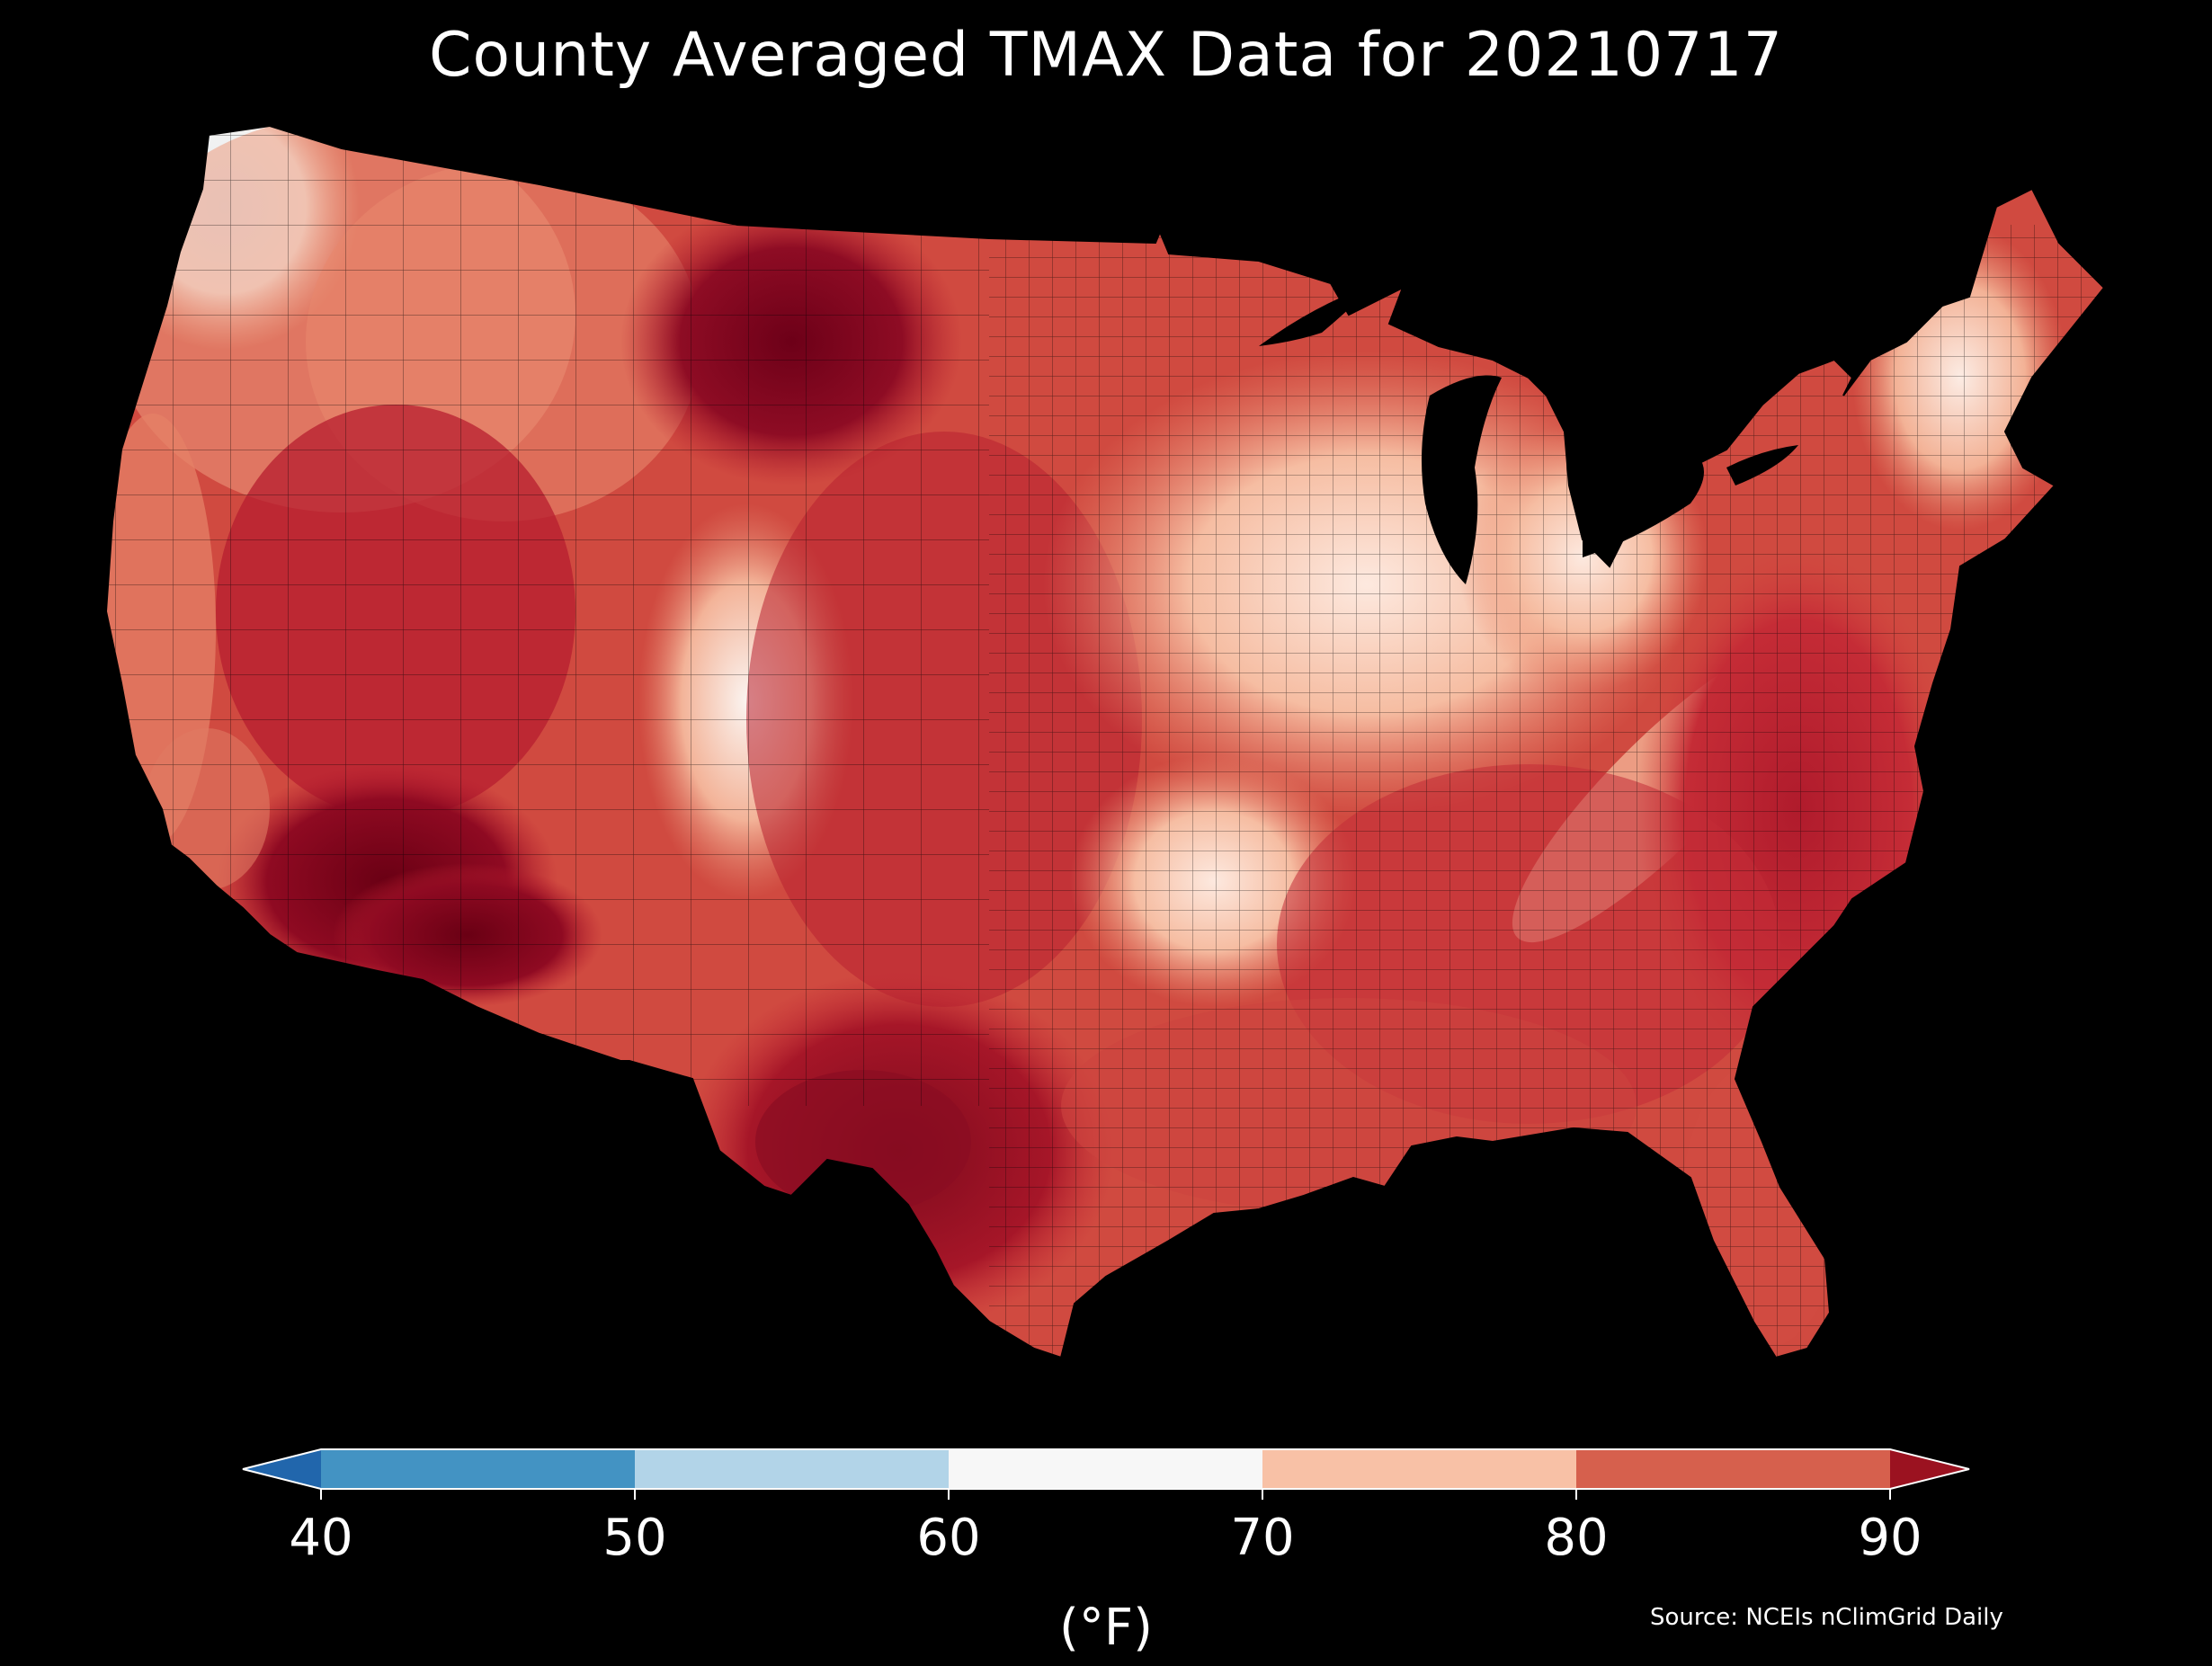 This screenshot has width=2212, height=1666. I want to click on colorbar-unit-label: (°F), so click(1106, 1628).